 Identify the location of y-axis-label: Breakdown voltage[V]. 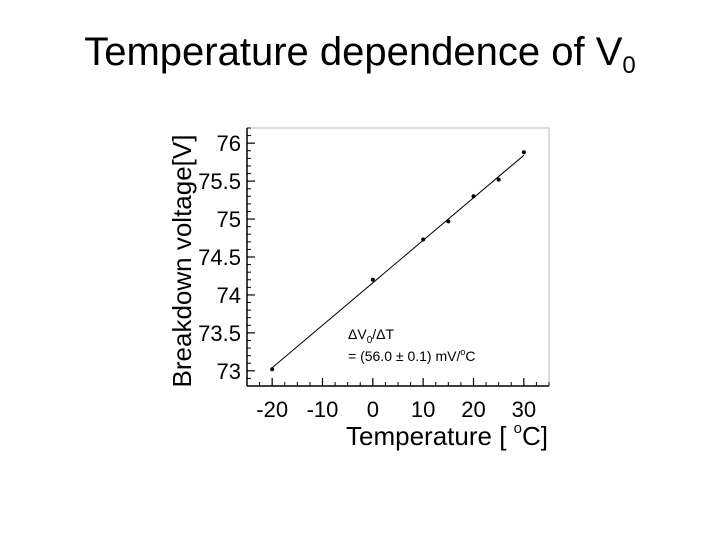
(182, 261).